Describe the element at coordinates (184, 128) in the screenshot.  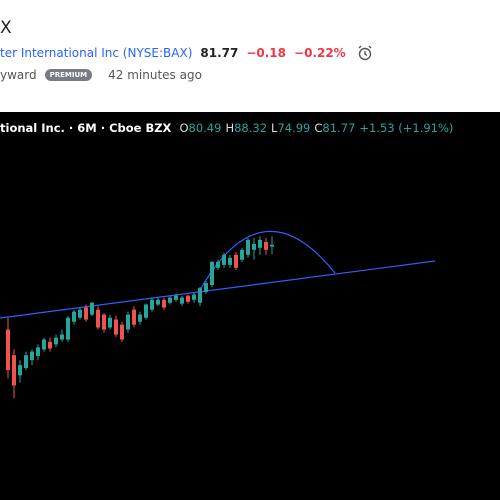
I see `ohlc-key: O` at that location.